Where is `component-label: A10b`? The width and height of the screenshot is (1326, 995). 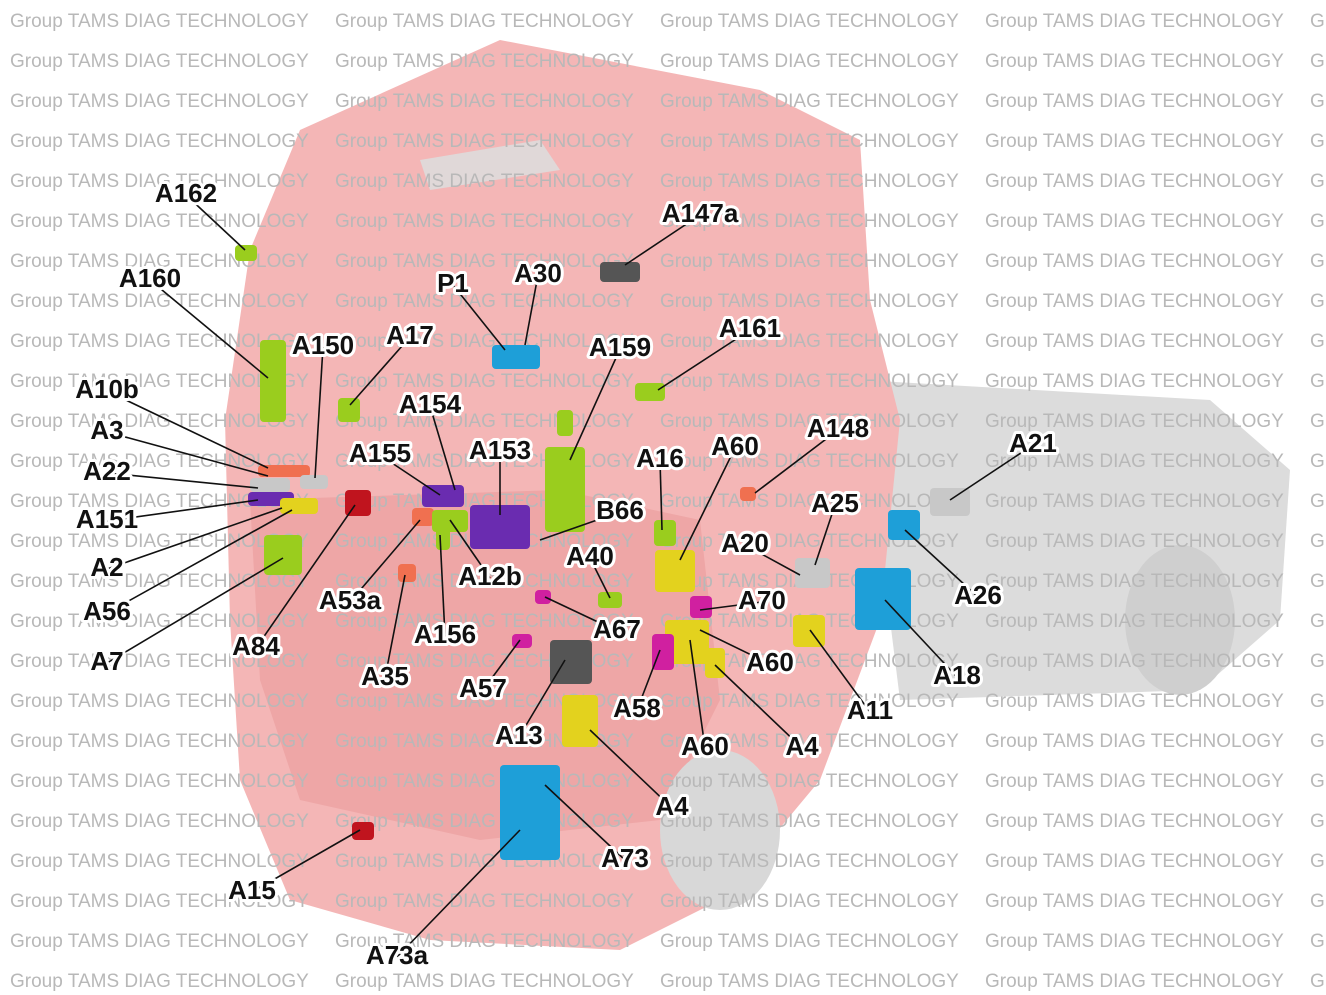 component-label: A10b is located at coordinates (107, 389).